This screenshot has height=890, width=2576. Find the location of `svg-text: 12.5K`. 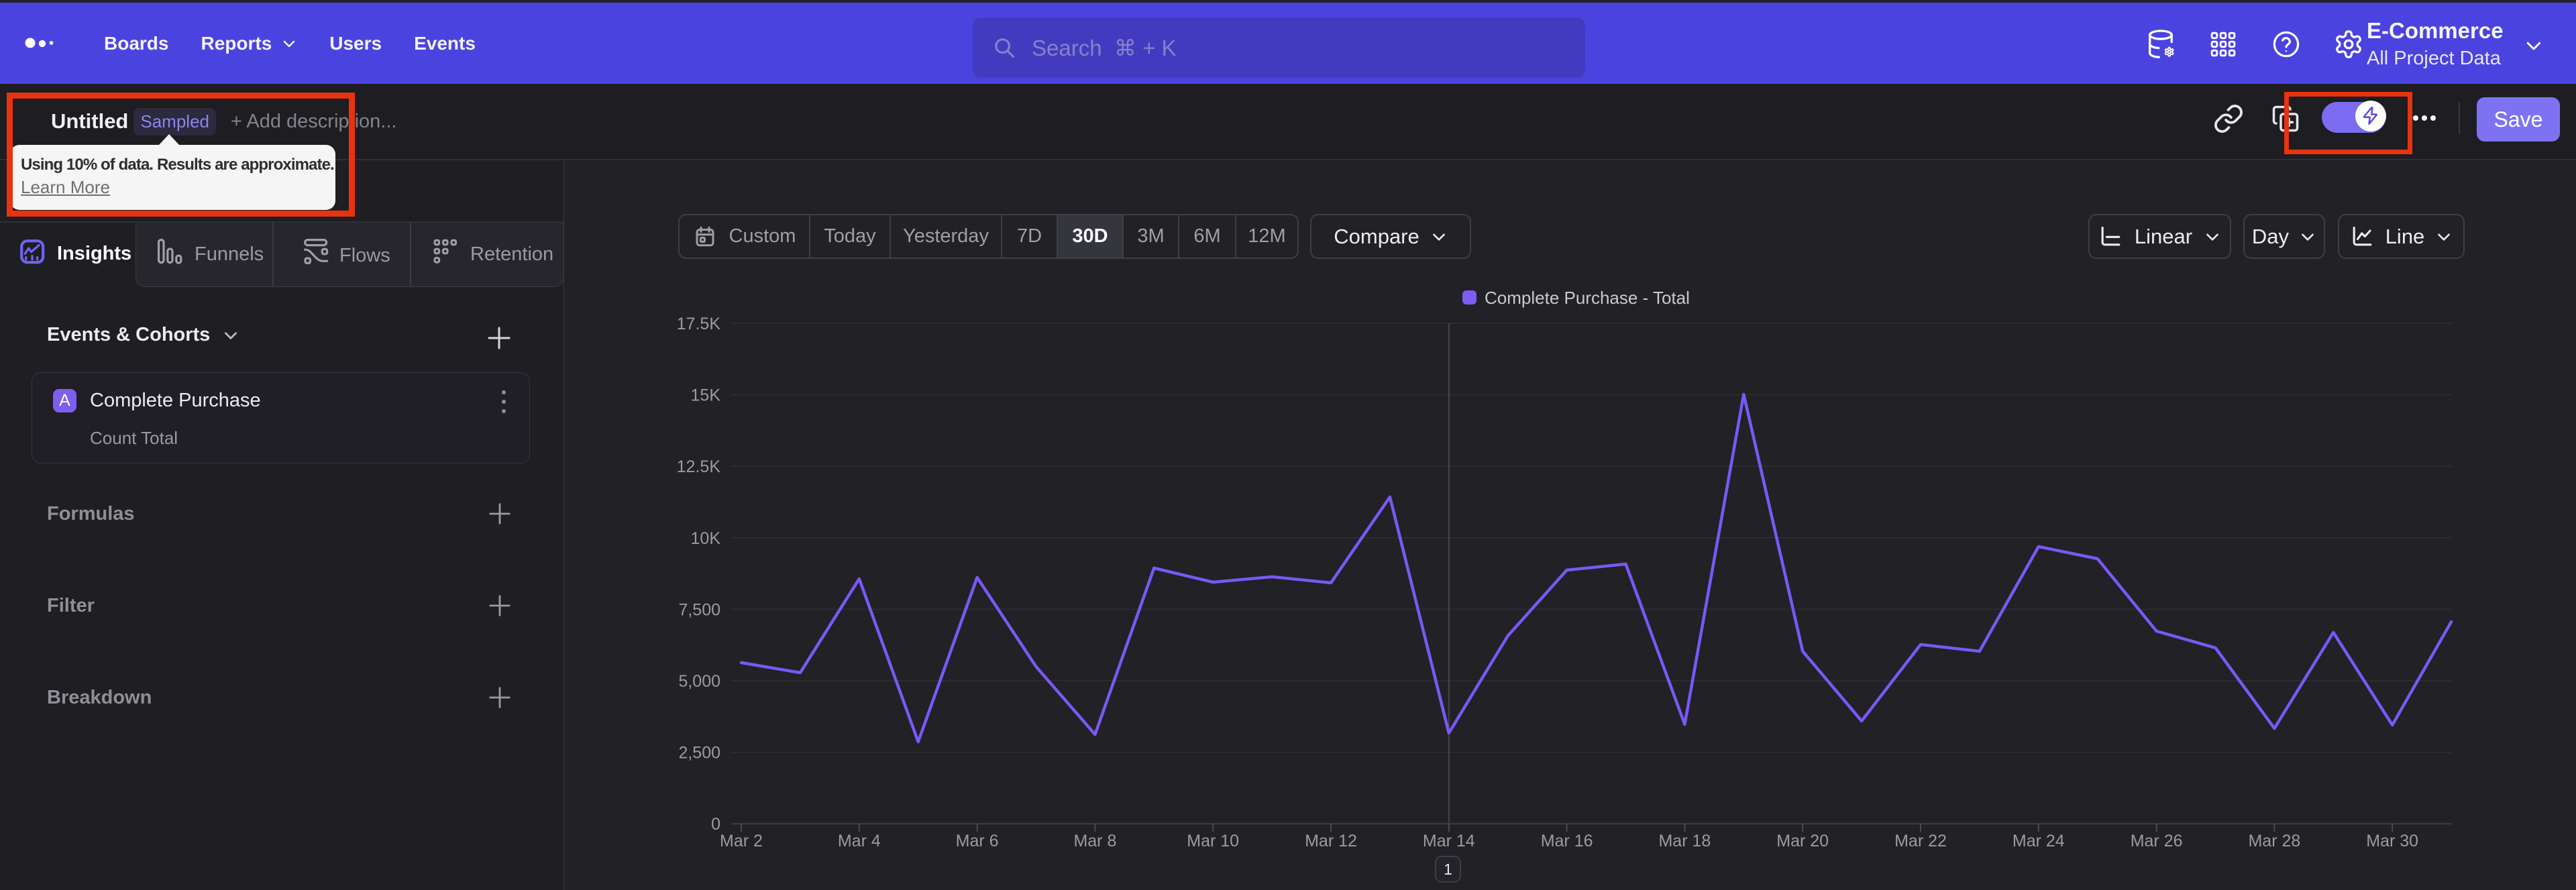

svg-text: 12.5K is located at coordinates (699, 466).